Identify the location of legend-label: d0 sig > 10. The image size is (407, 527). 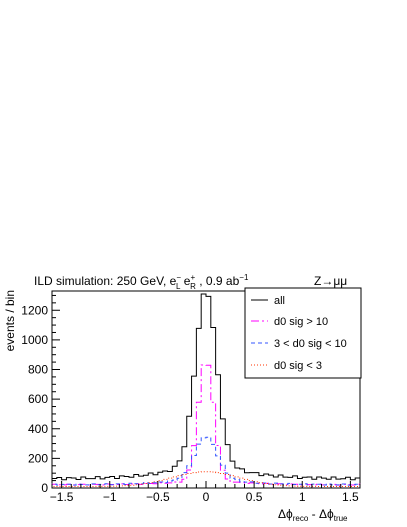
(301, 322).